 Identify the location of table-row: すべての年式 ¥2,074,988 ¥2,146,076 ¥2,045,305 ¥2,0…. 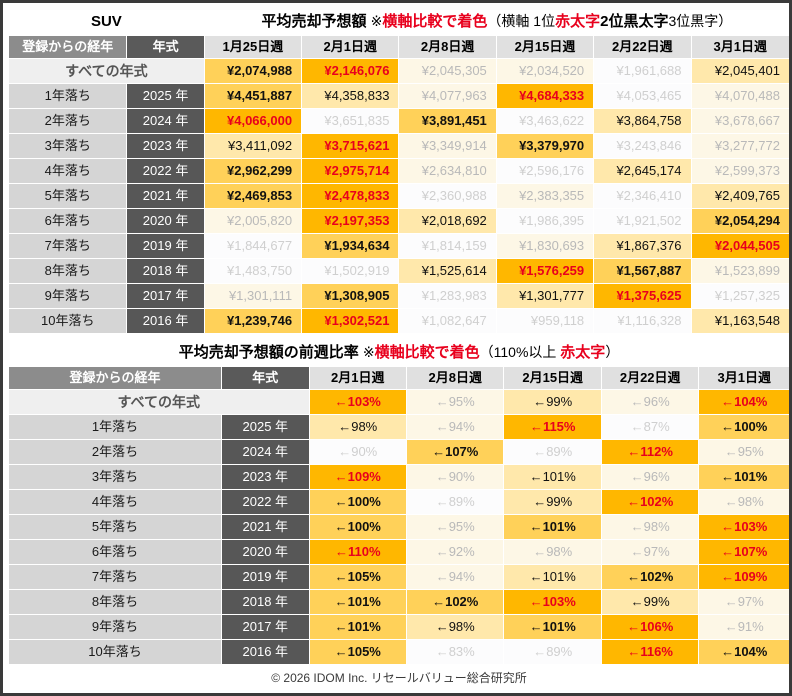
(399, 71).